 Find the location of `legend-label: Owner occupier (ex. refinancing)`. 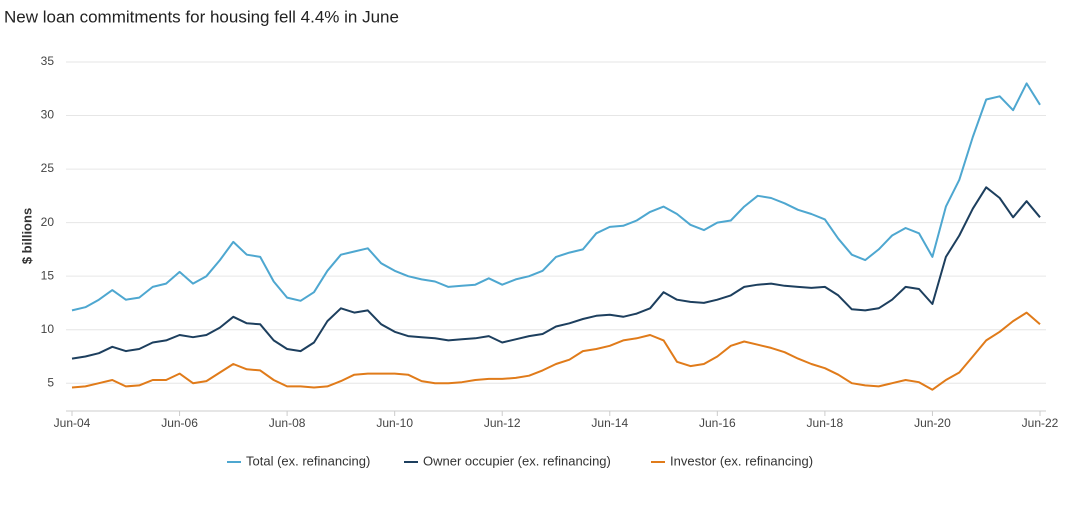

legend-label: Owner occupier (ex. refinancing) is located at coordinates (517, 460).